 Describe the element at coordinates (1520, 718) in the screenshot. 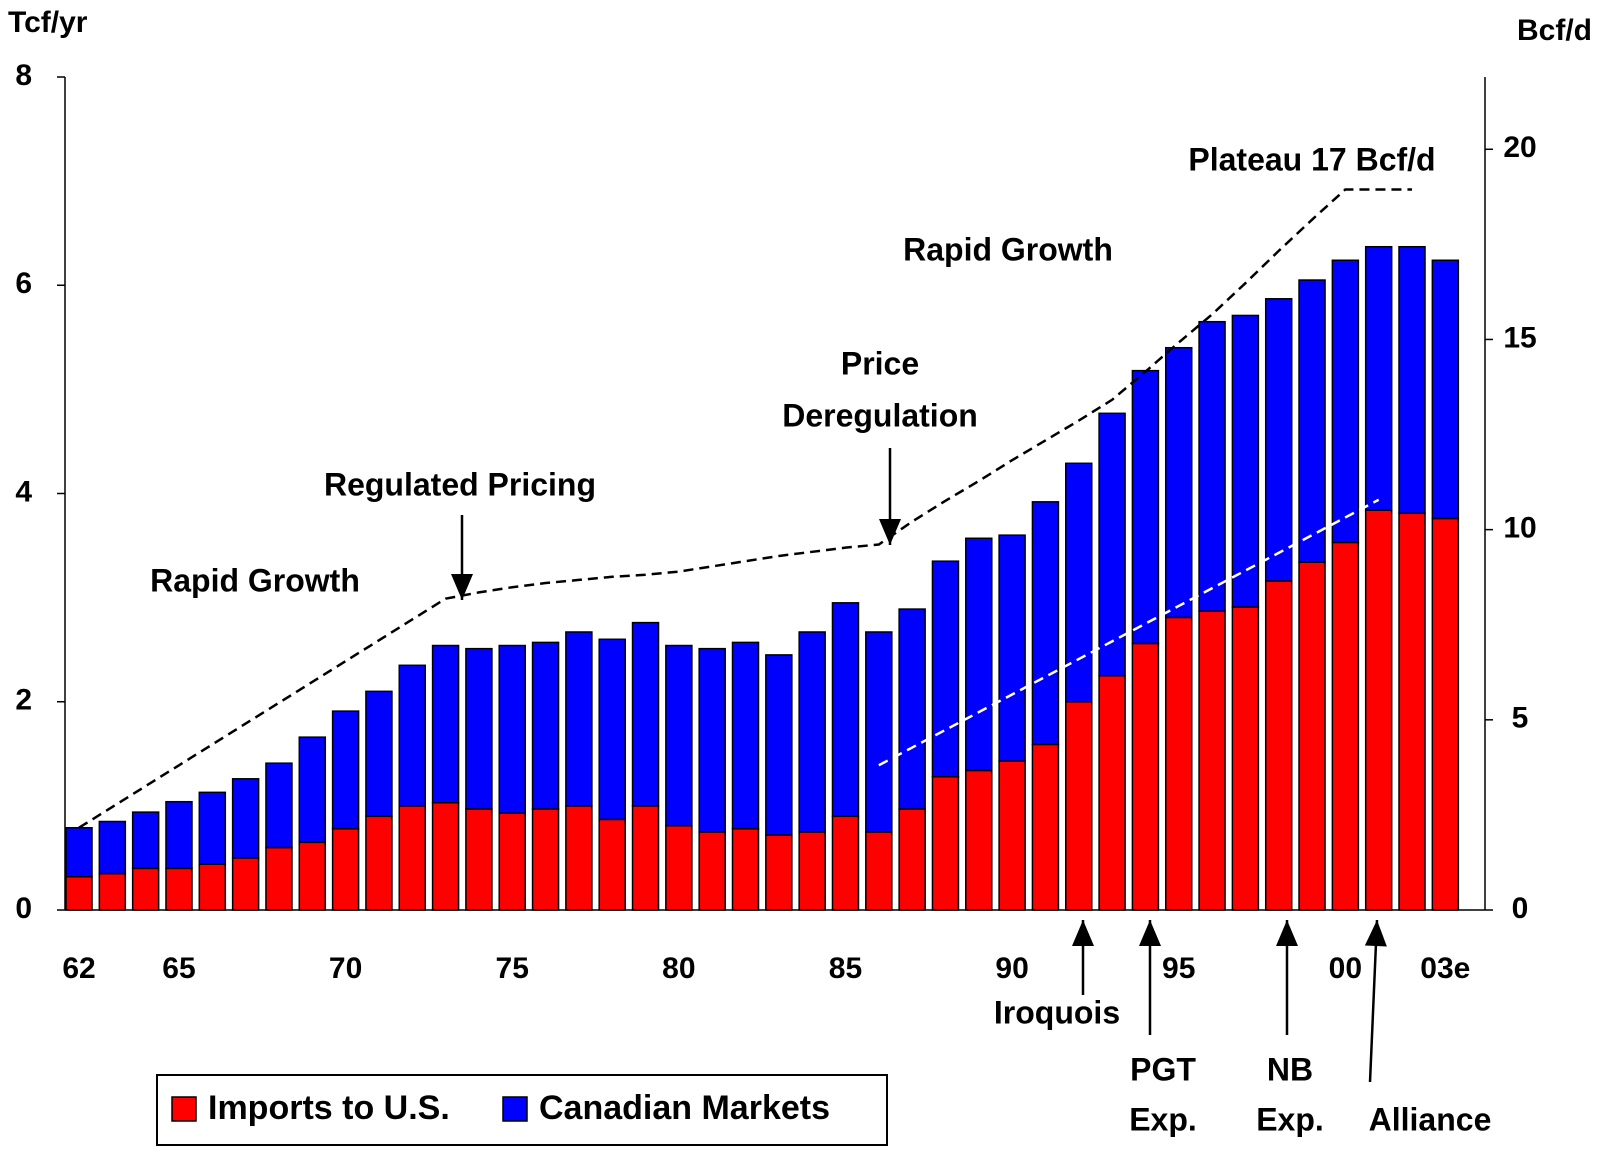

I see `y2-tick-label: 5` at that location.